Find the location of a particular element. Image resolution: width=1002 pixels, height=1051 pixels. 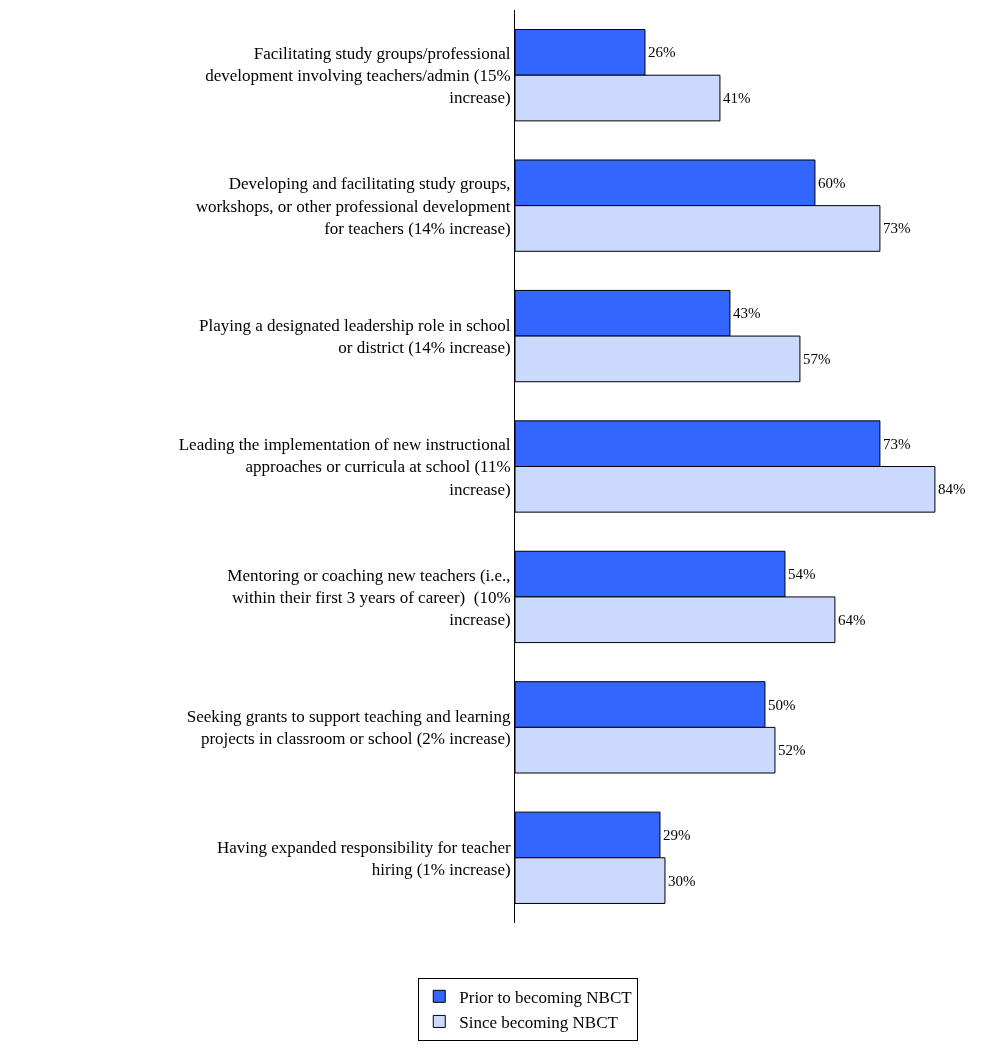

data-label: 29% is located at coordinates (676, 834).